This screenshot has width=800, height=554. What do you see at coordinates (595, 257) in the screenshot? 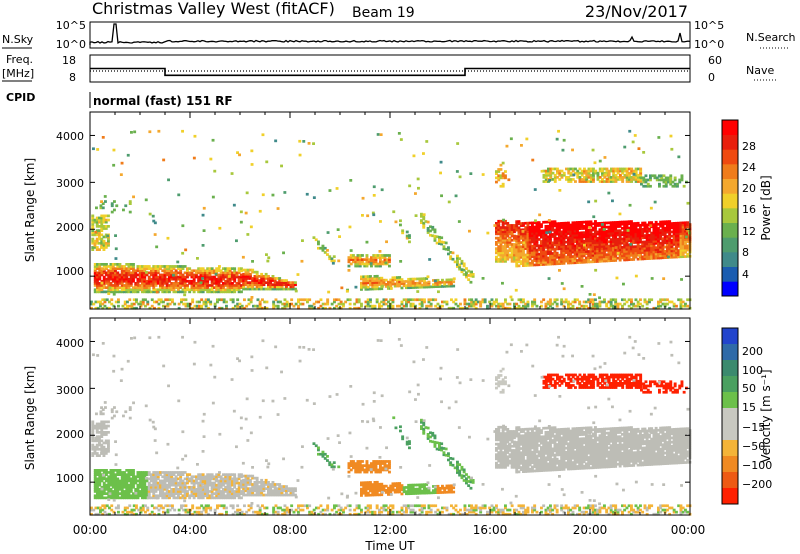
I see `power-cell-2052` at bounding box center [595, 257].